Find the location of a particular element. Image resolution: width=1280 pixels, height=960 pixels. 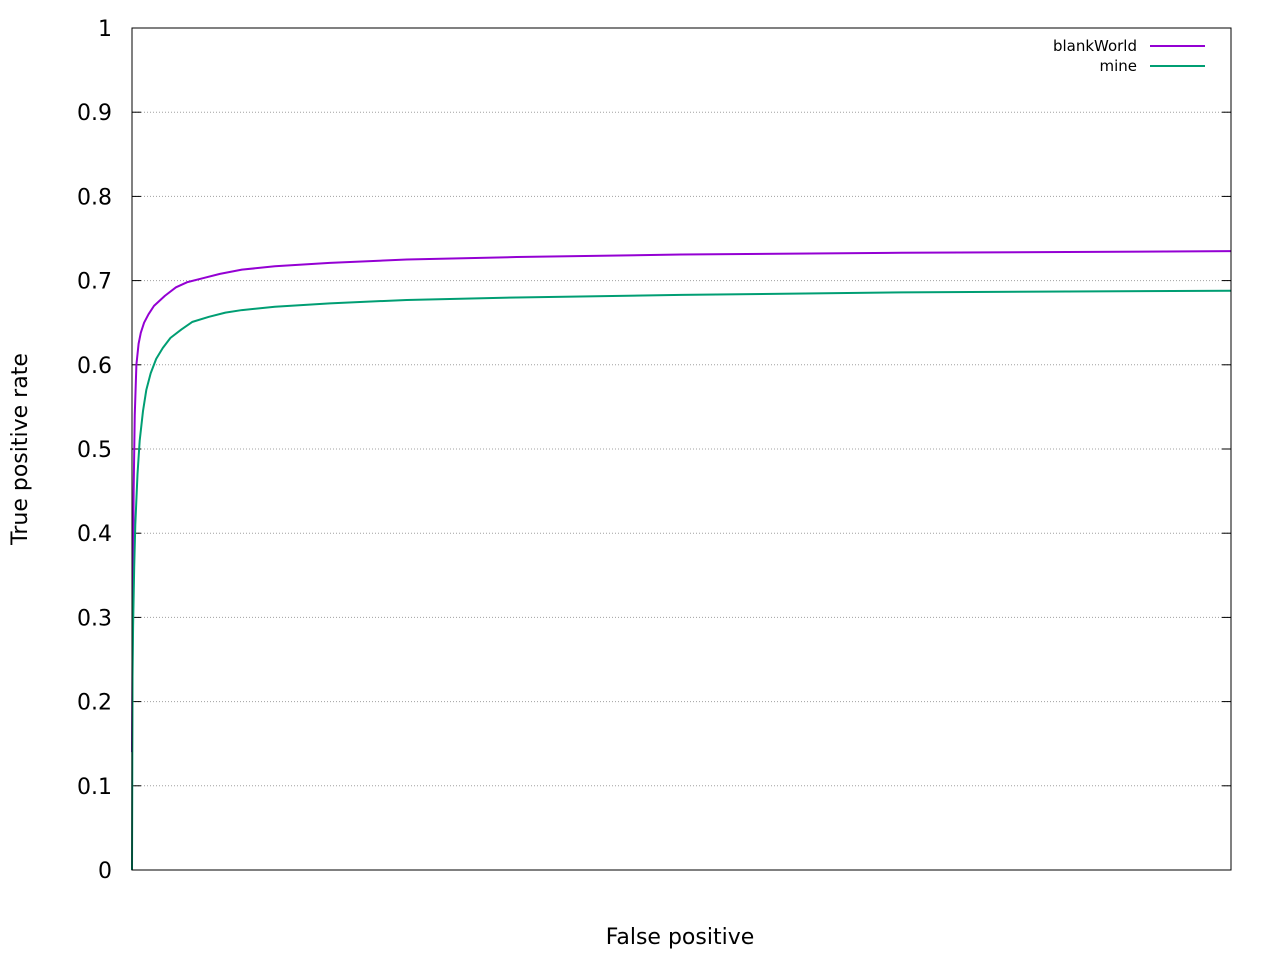

y-tick-label-0: 0 is located at coordinates (105, 871).